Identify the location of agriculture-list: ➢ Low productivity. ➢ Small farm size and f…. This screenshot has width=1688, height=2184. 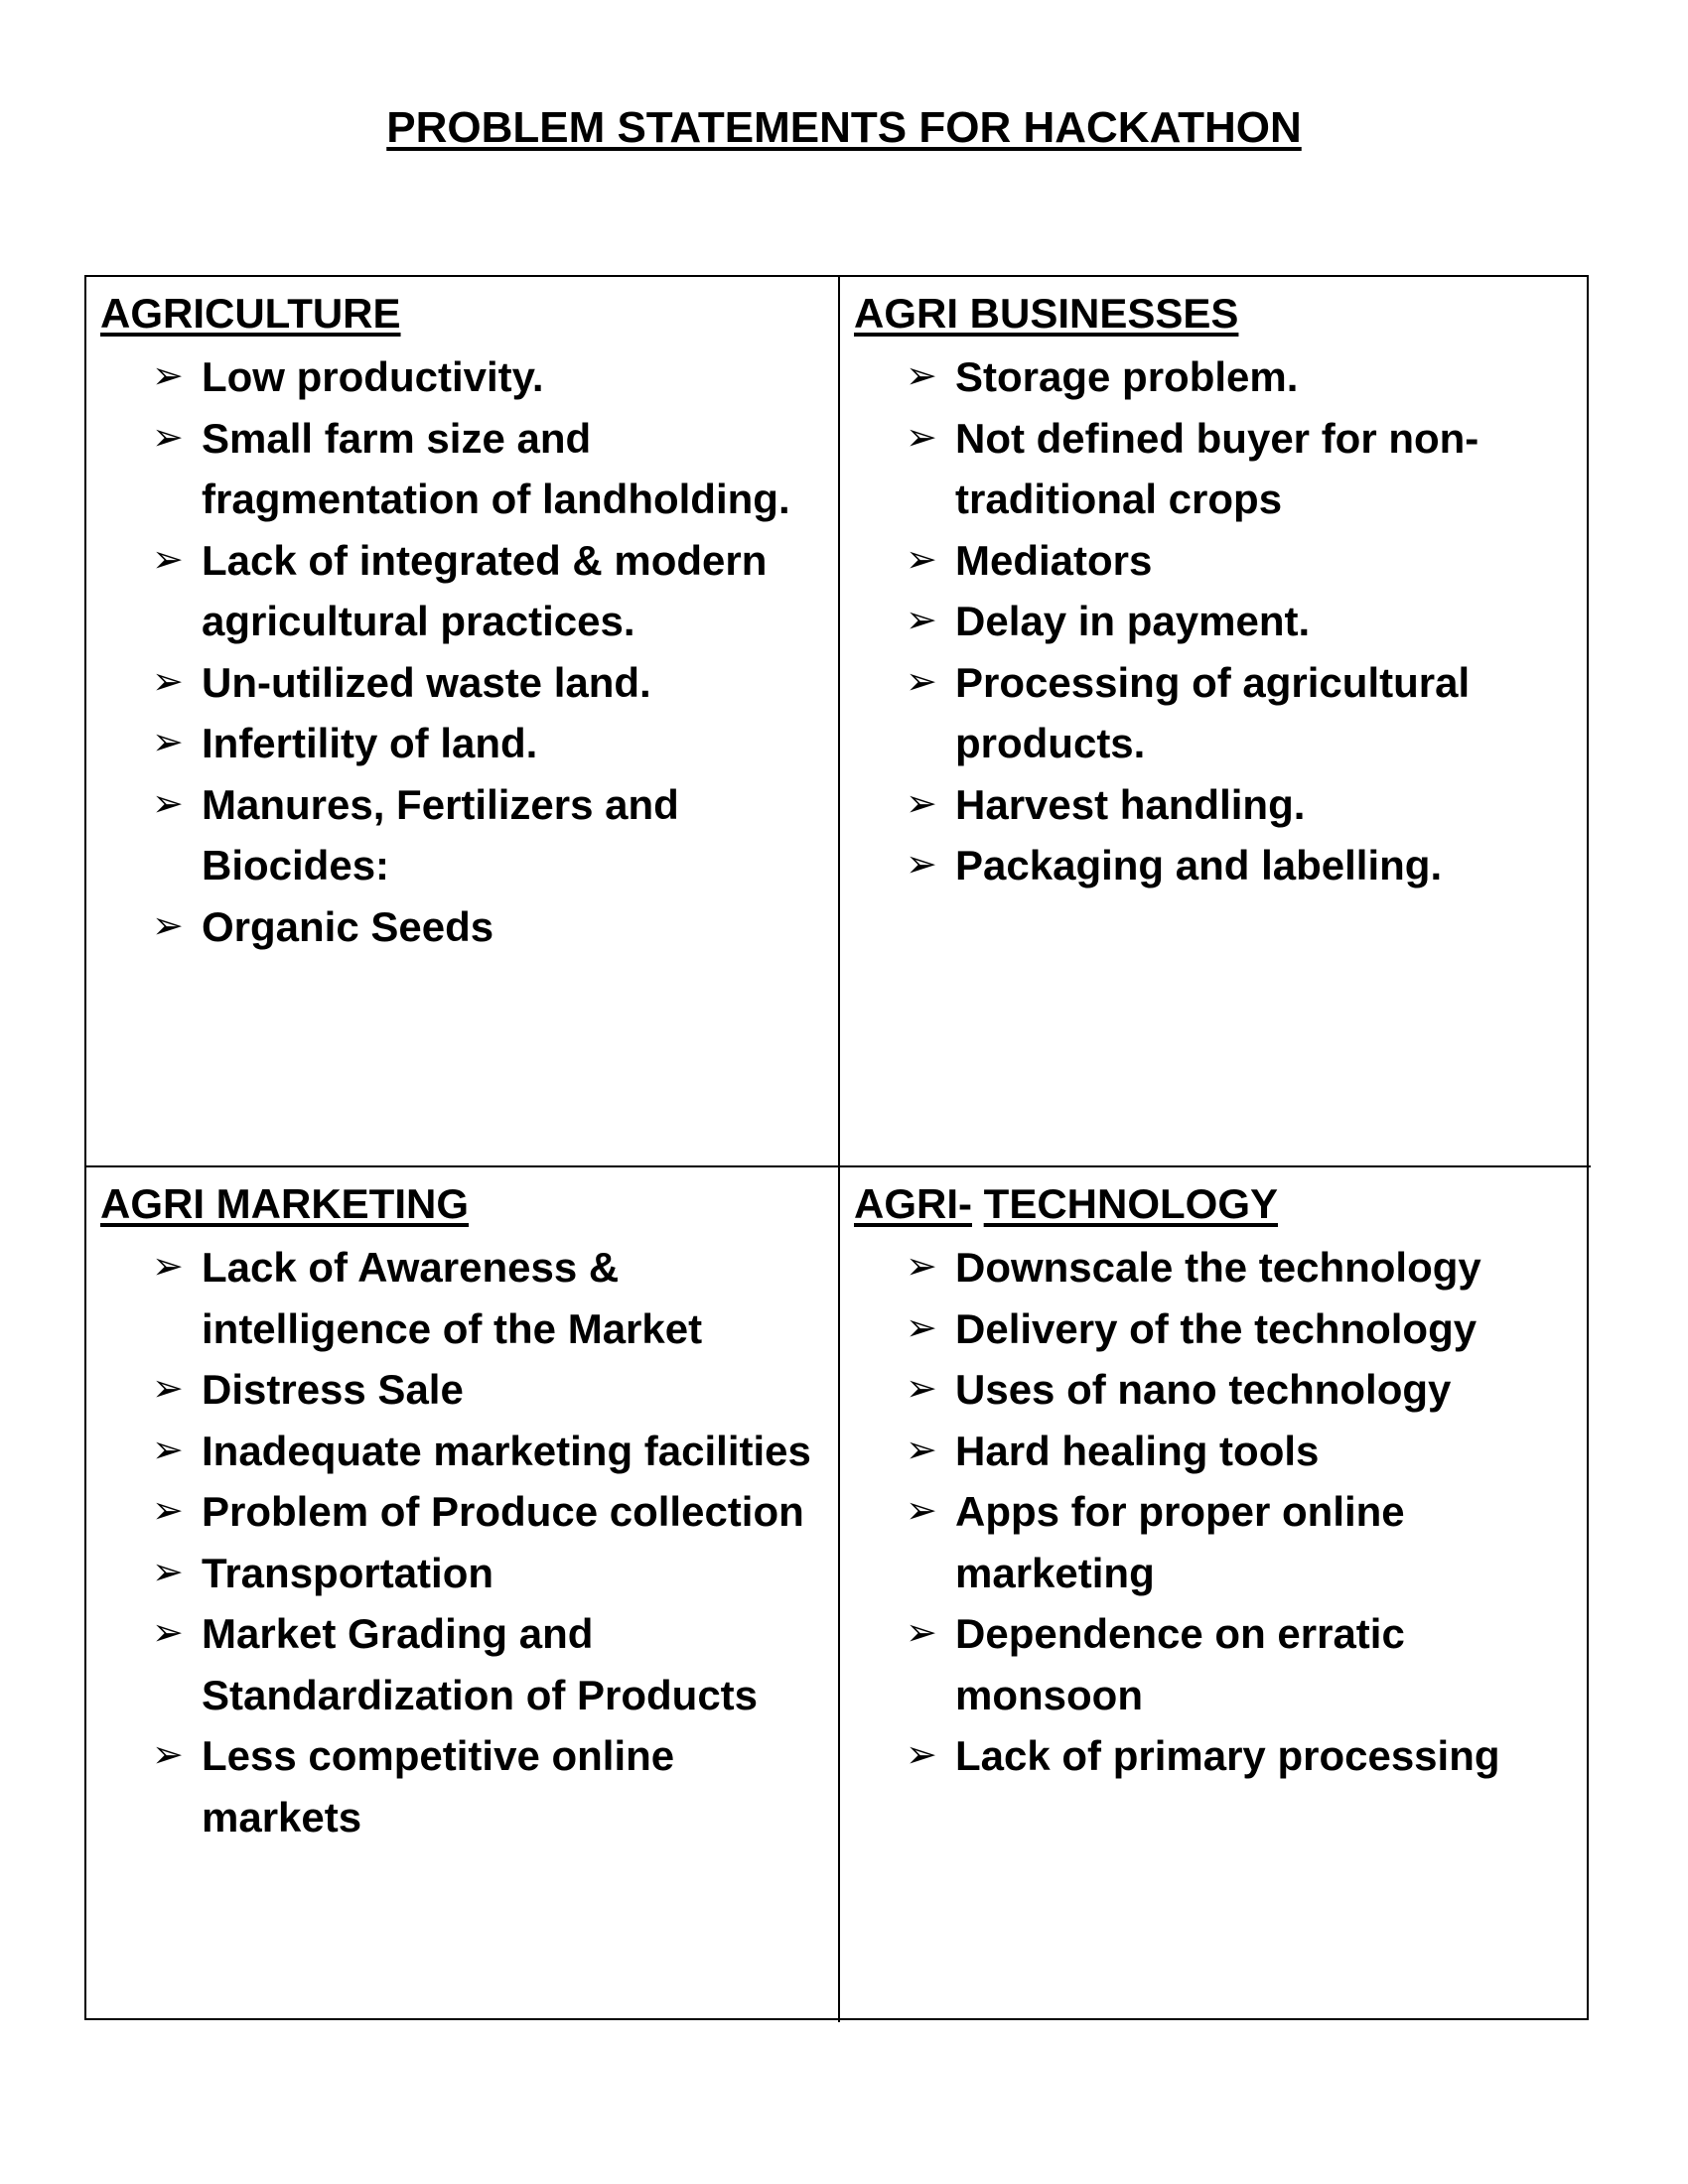
(463, 651).